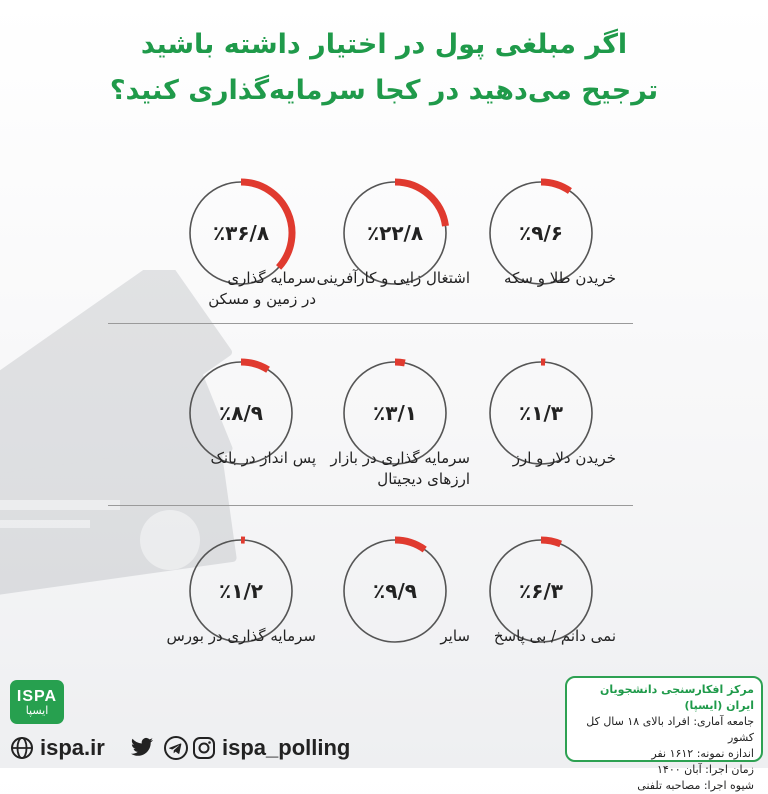  Describe the element at coordinates (37, 710) in the screenshot. I see `logo-text-fa: ایسپا` at that location.